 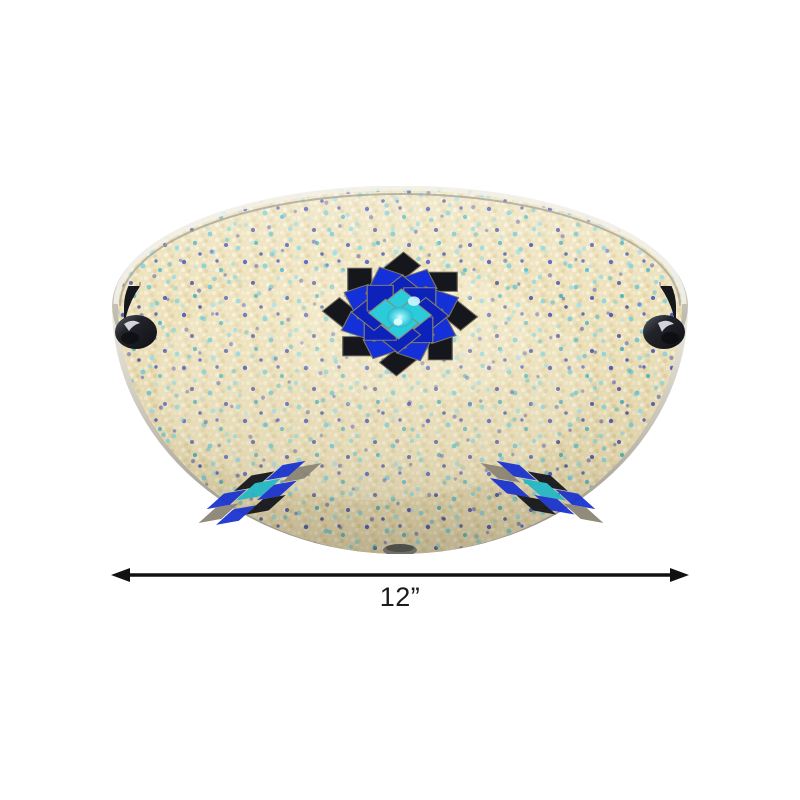 I want to click on right-mounting-clip, so click(x=664, y=332).